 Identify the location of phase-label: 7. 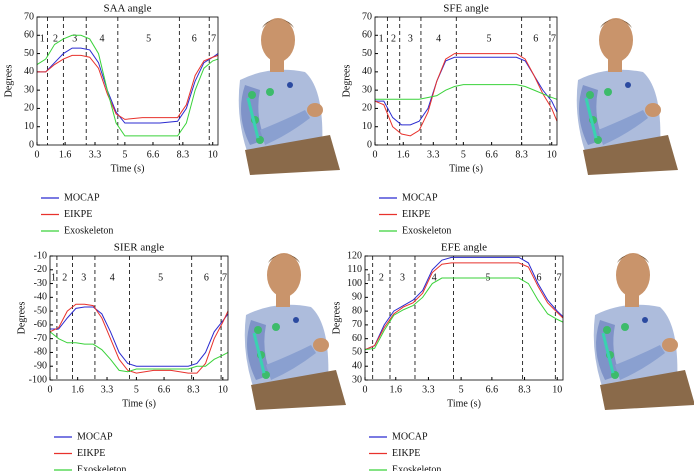
(553, 38).